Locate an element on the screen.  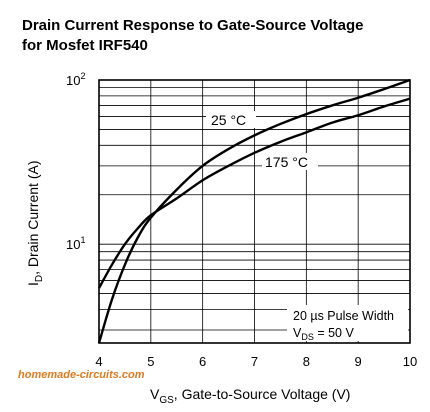
series-label-25c: 25 °C is located at coordinates (231, 119).